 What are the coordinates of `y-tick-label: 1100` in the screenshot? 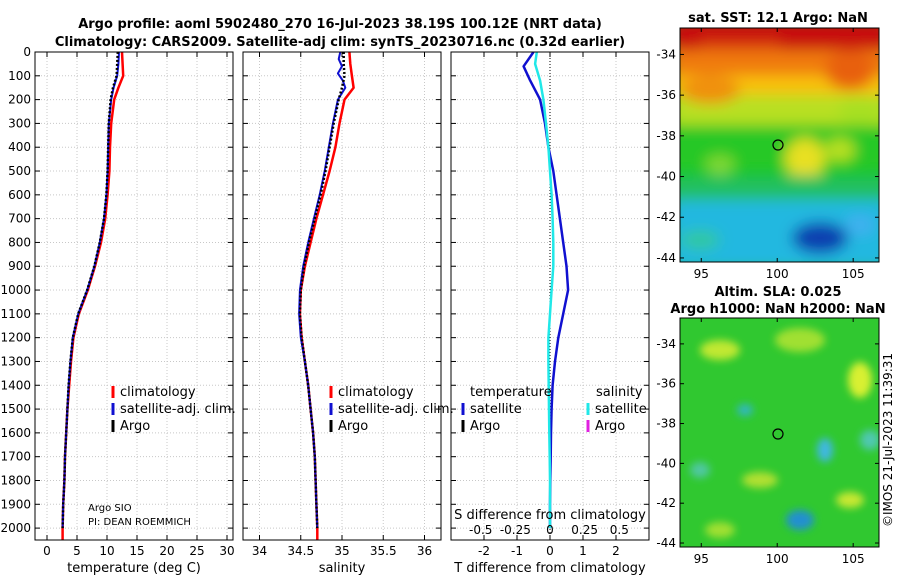 It's located at (15, 314).